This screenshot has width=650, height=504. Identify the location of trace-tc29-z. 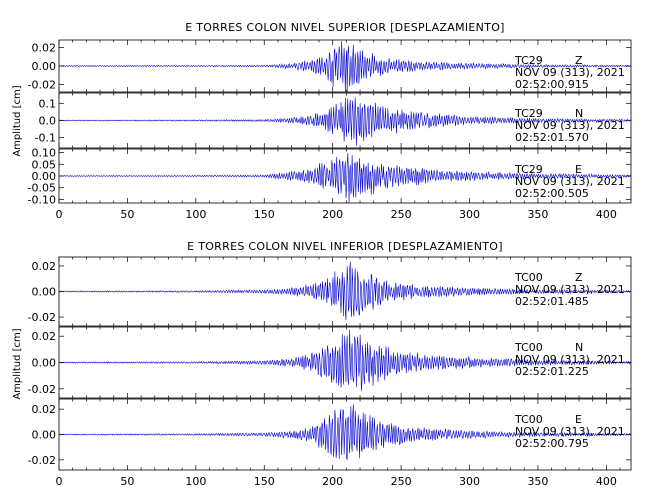
(344, 66).